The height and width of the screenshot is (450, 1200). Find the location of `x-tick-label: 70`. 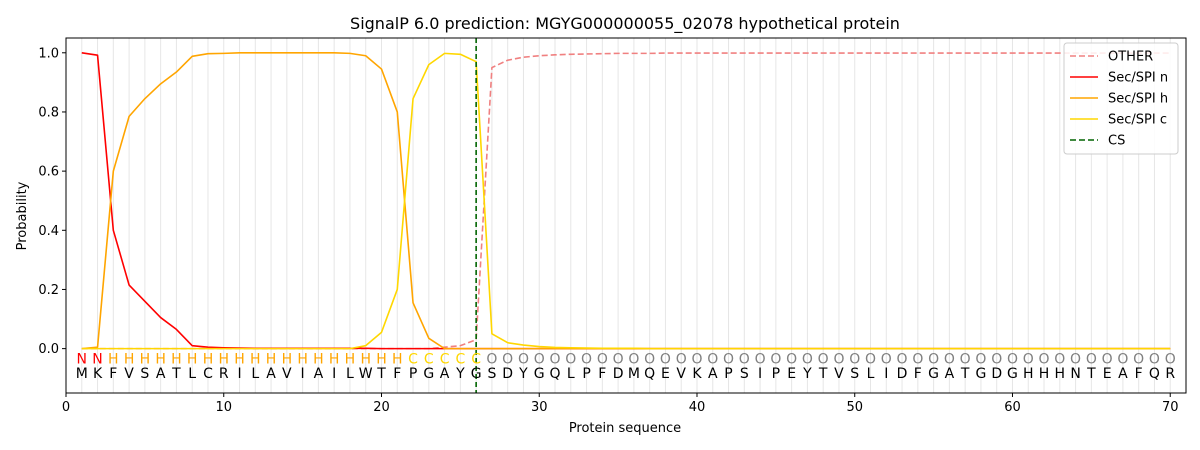

x-tick-label: 70 is located at coordinates (1170, 407).